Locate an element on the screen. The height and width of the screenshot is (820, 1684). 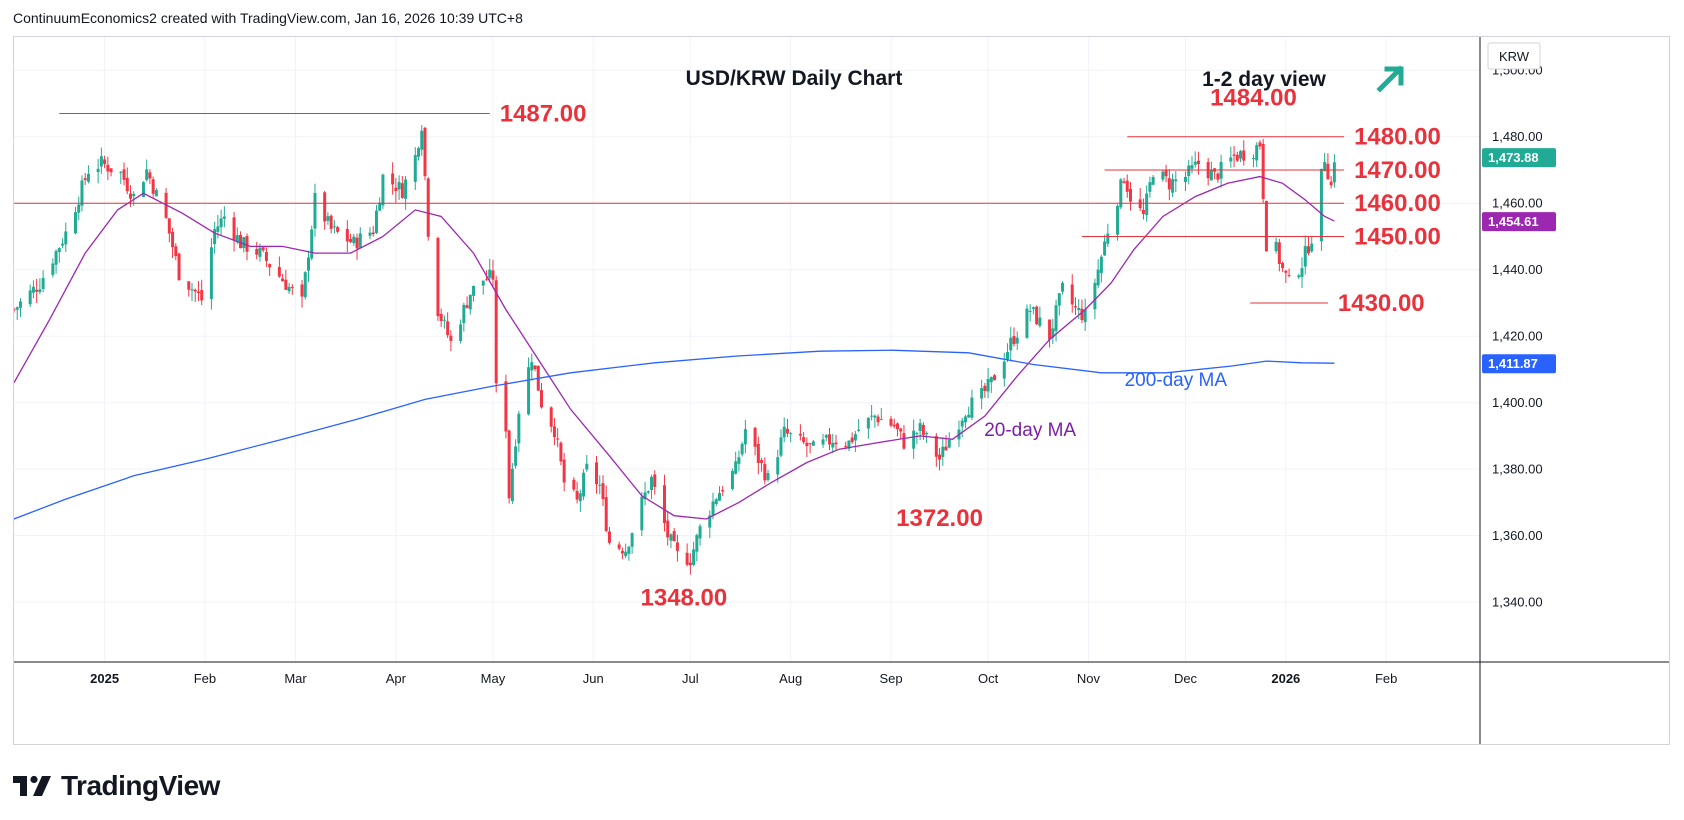
chart-title: USD/KRW Daily Chart is located at coordinates (794, 78).